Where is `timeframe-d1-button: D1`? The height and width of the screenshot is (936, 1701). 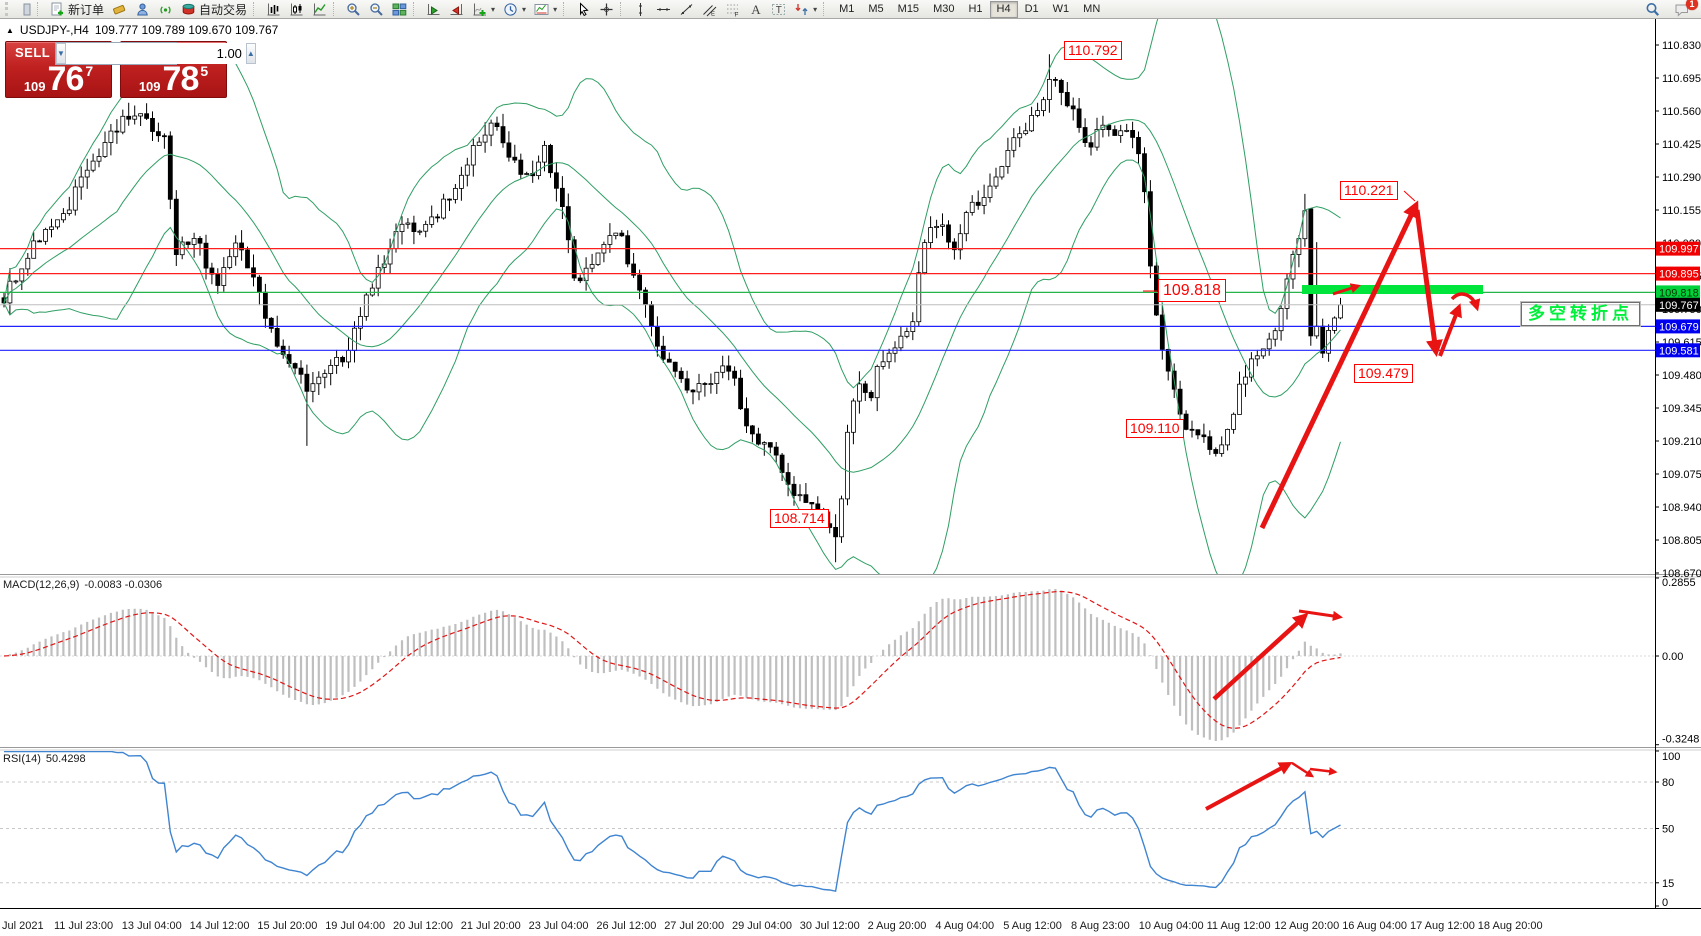 timeframe-d1-button: D1 is located at coordinates (1031, 9).